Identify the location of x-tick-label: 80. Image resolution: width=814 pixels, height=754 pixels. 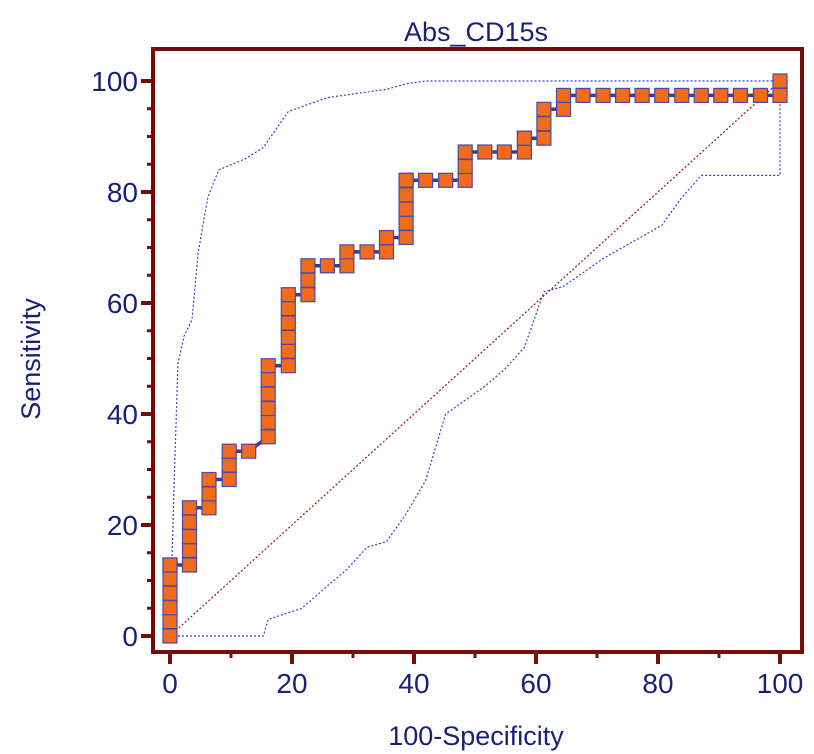
(657, 683).